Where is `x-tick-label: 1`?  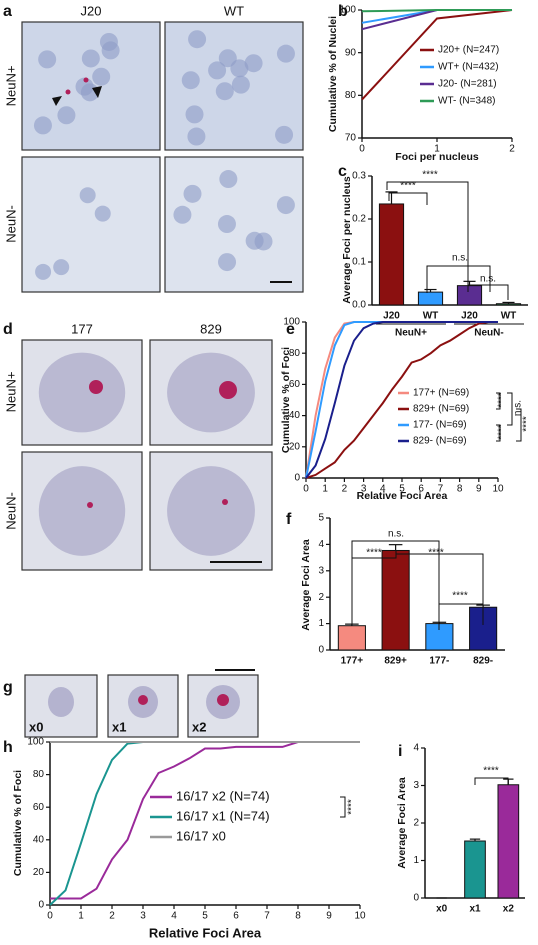
x-tick-label: 1 is located at coordinates (437, 149).